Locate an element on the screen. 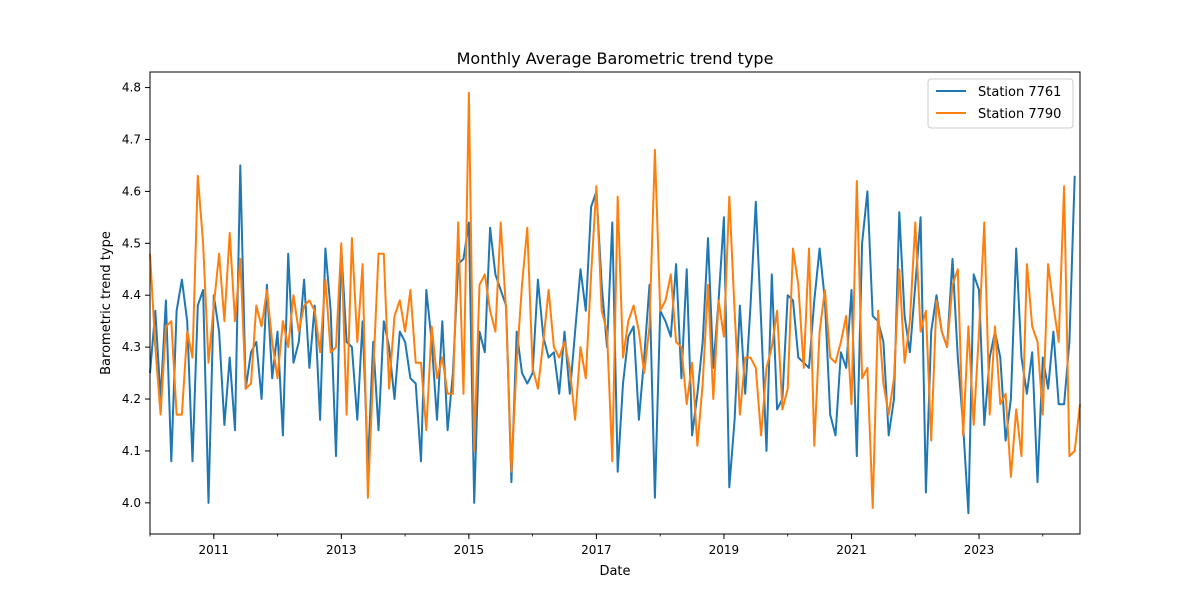 The height and width of the screenshot is (600, 1200). legend-label-station-7761: Station 7761 is located at coordinates (1019, 92).